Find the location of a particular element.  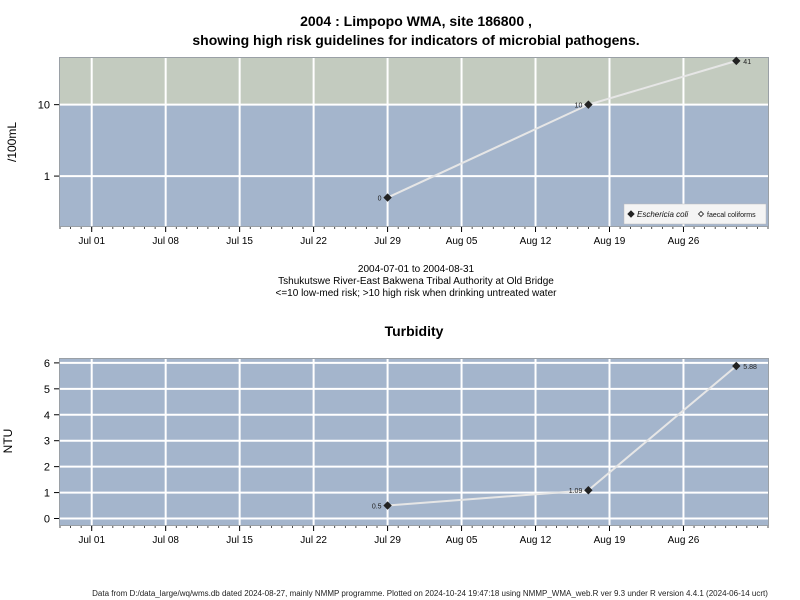

turbidity-y-tick-label: 1 is located at coordinates (47, 494).